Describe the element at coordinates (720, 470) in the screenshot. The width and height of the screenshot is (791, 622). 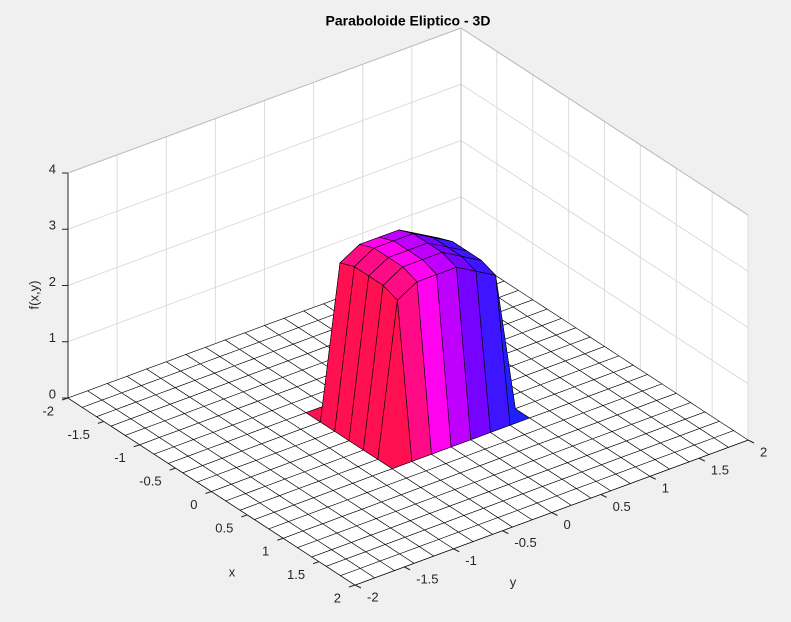
I see `y-tick-label: 1.5` at that location.